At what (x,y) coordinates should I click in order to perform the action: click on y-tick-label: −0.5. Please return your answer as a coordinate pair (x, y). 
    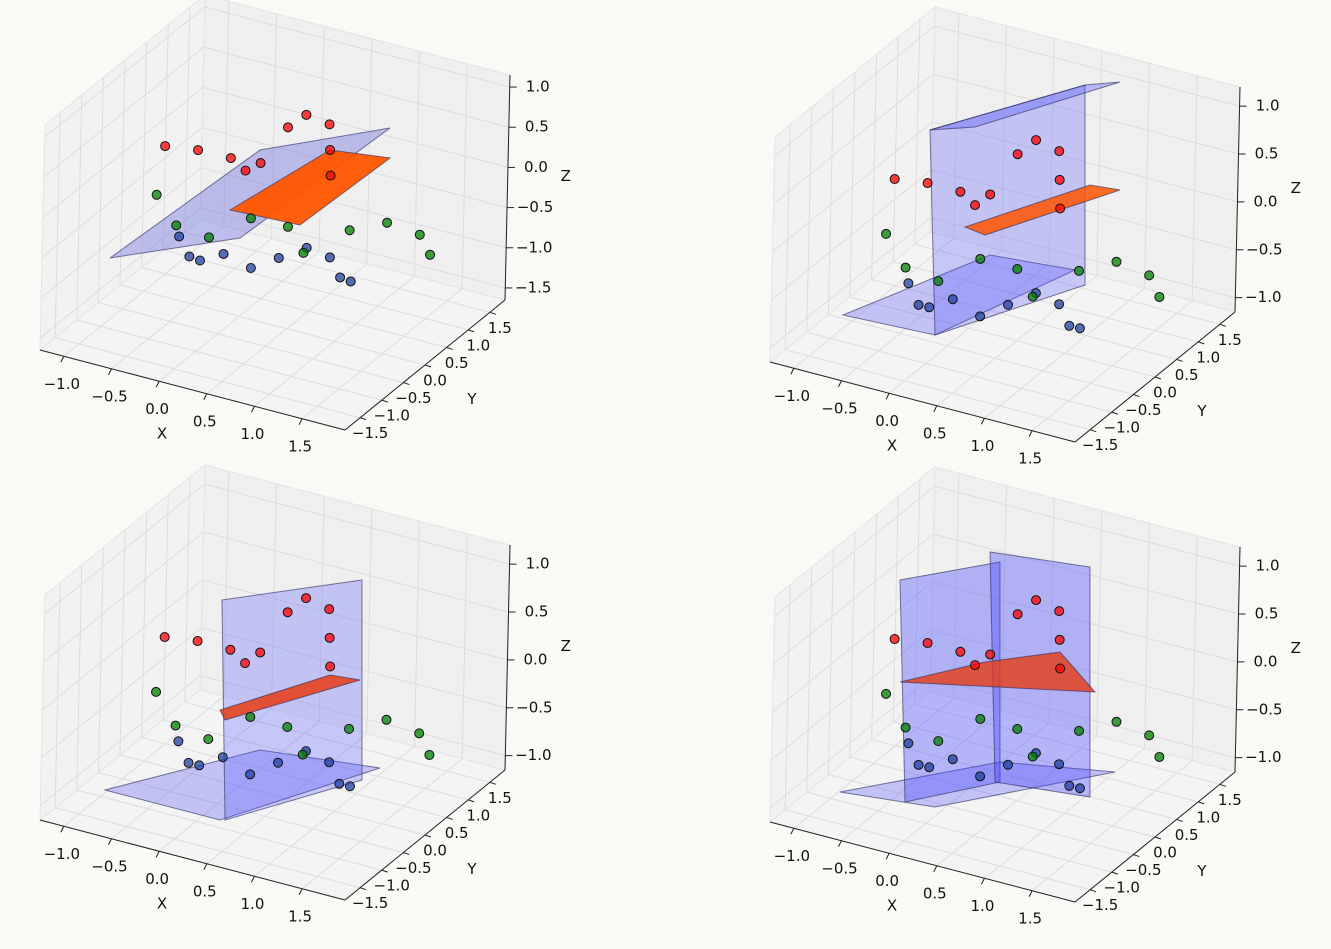
    Looking at the image, I should click on (1143, 870).